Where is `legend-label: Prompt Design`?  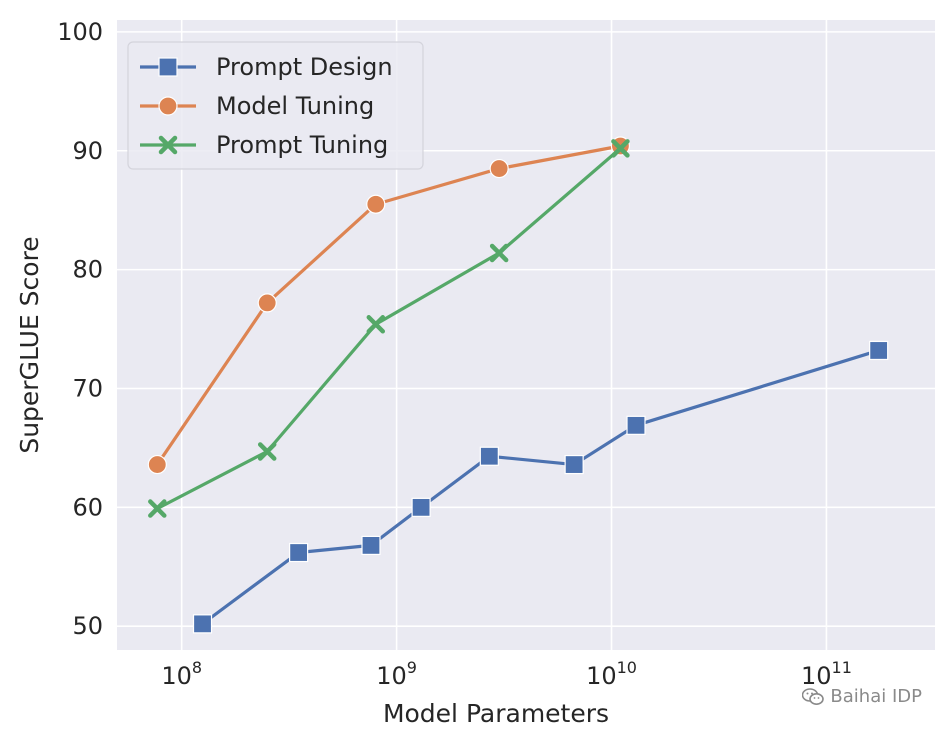
legend-label: Prompt Design is located at coordinates (304, 67).